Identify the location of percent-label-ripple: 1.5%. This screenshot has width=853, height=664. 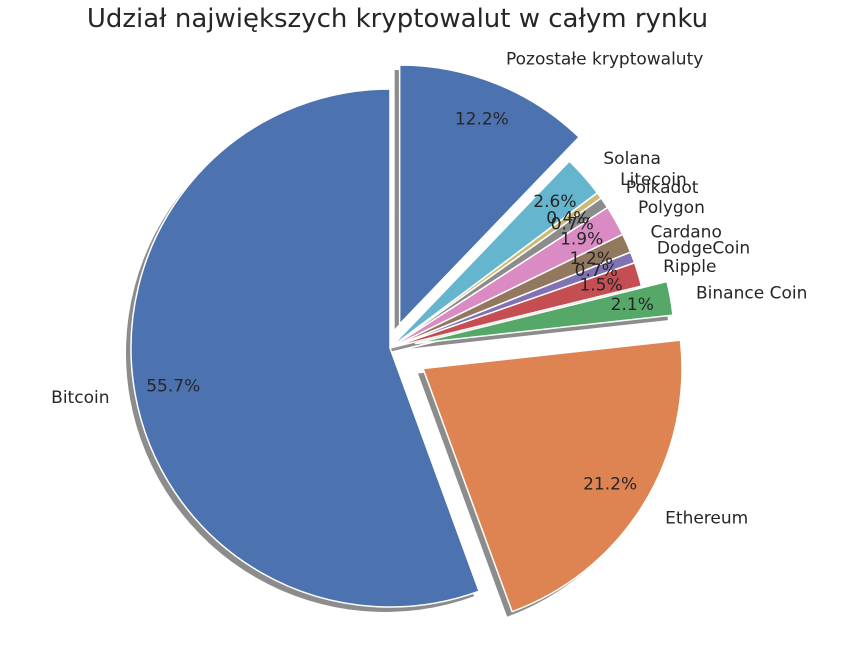
(600, 285).